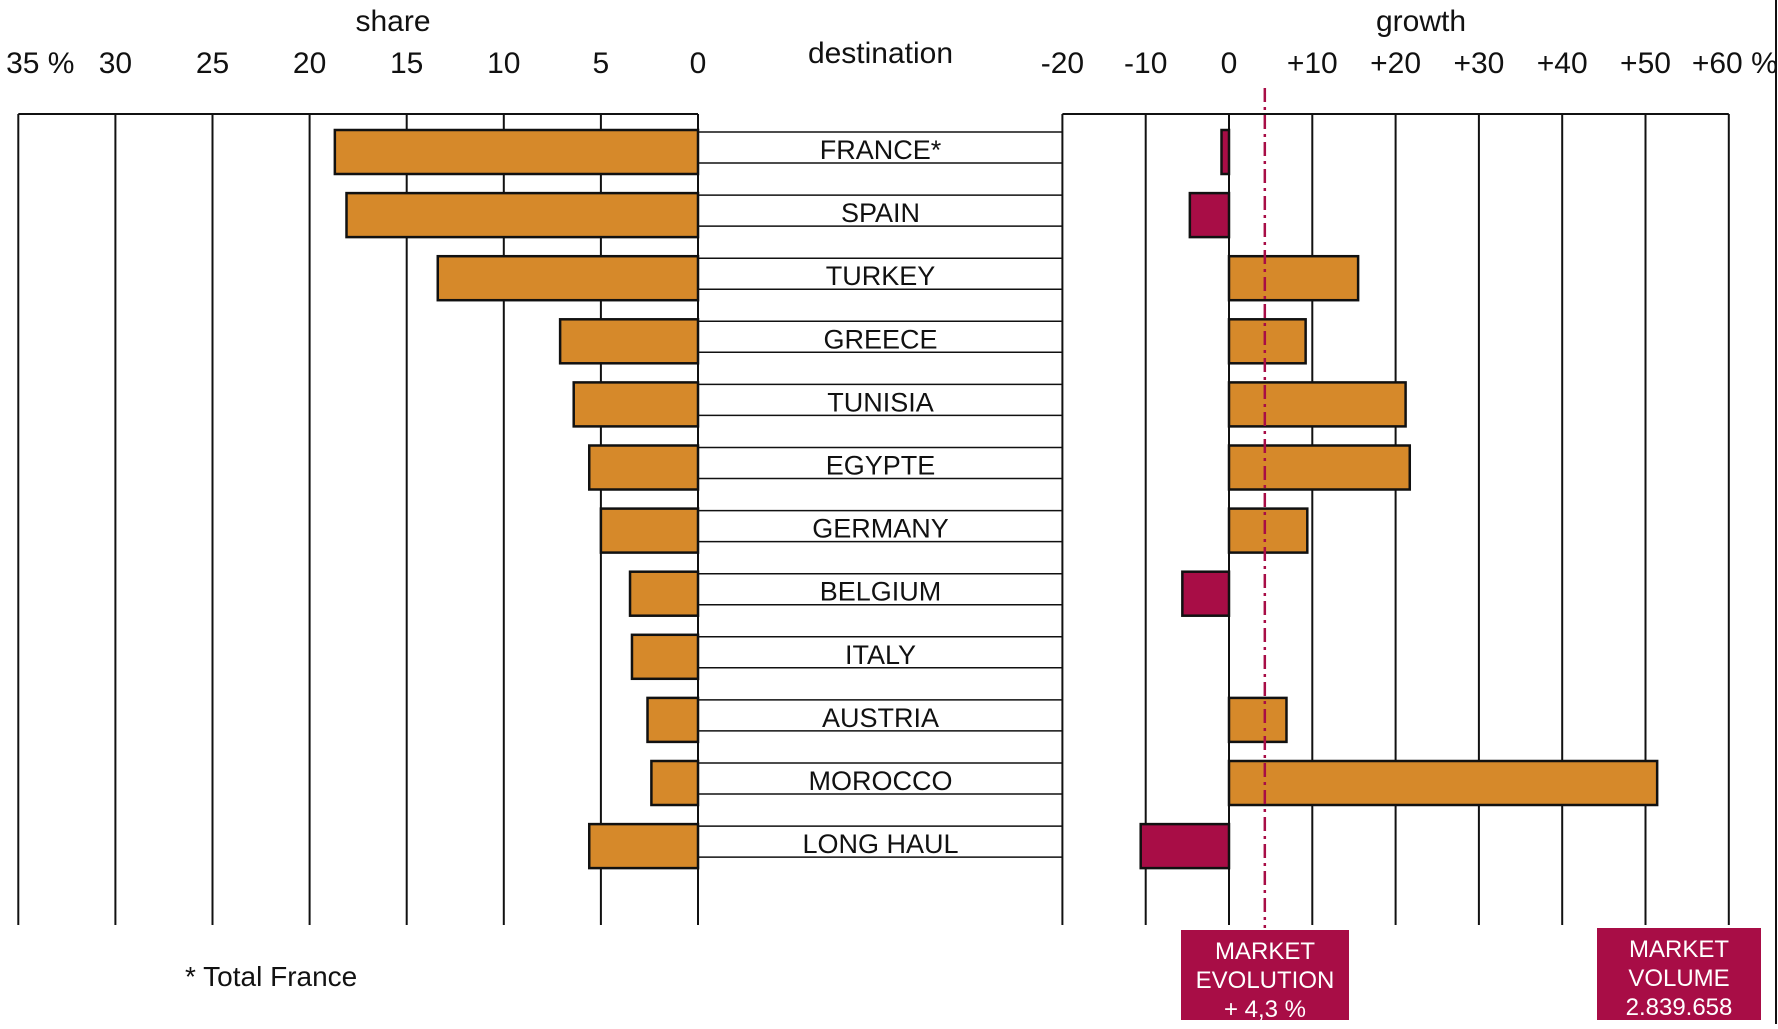 The height and width of the screenshot is (1029, 1778). Describe the element at coordinates (271, 976) in the screenshot. I see `footnote: * Total France` at that location.